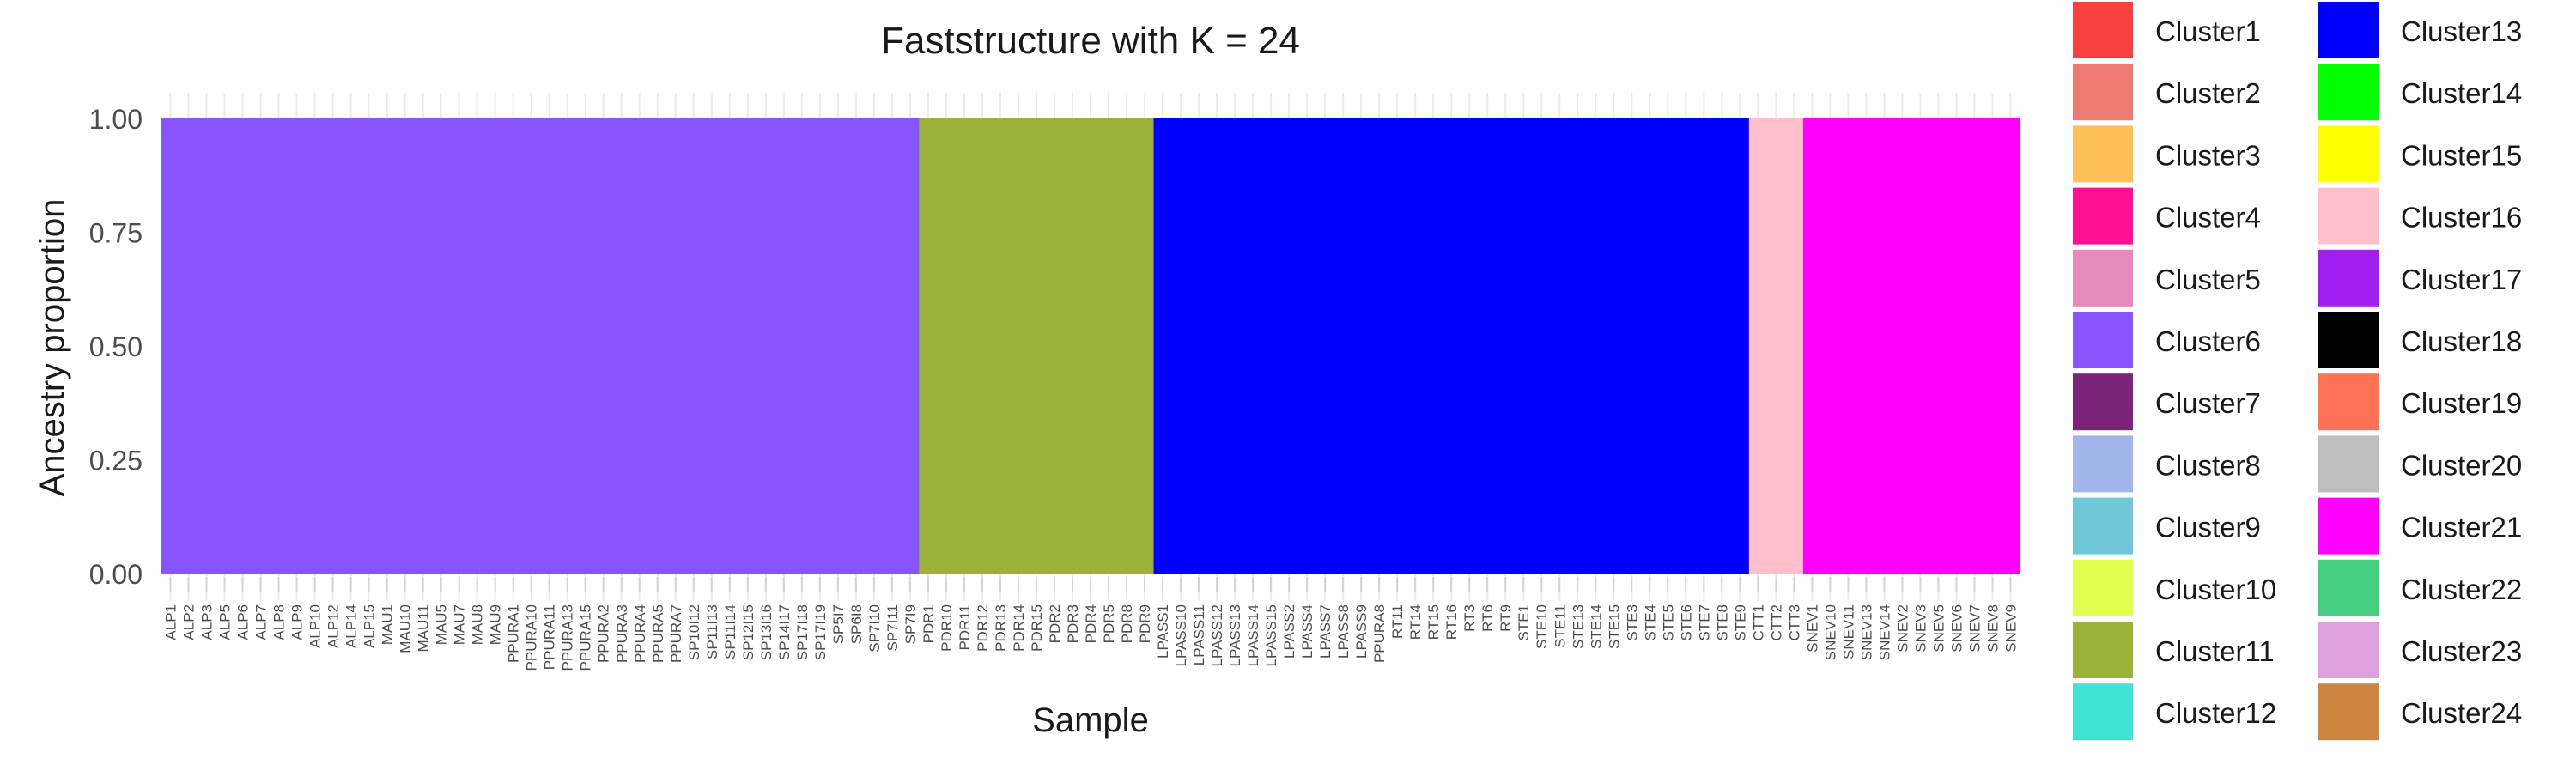 The image size is (2576, 777). Describe the element at coordinates (243, 346) in the screenshot. I see `bar-ALP6` at that location.